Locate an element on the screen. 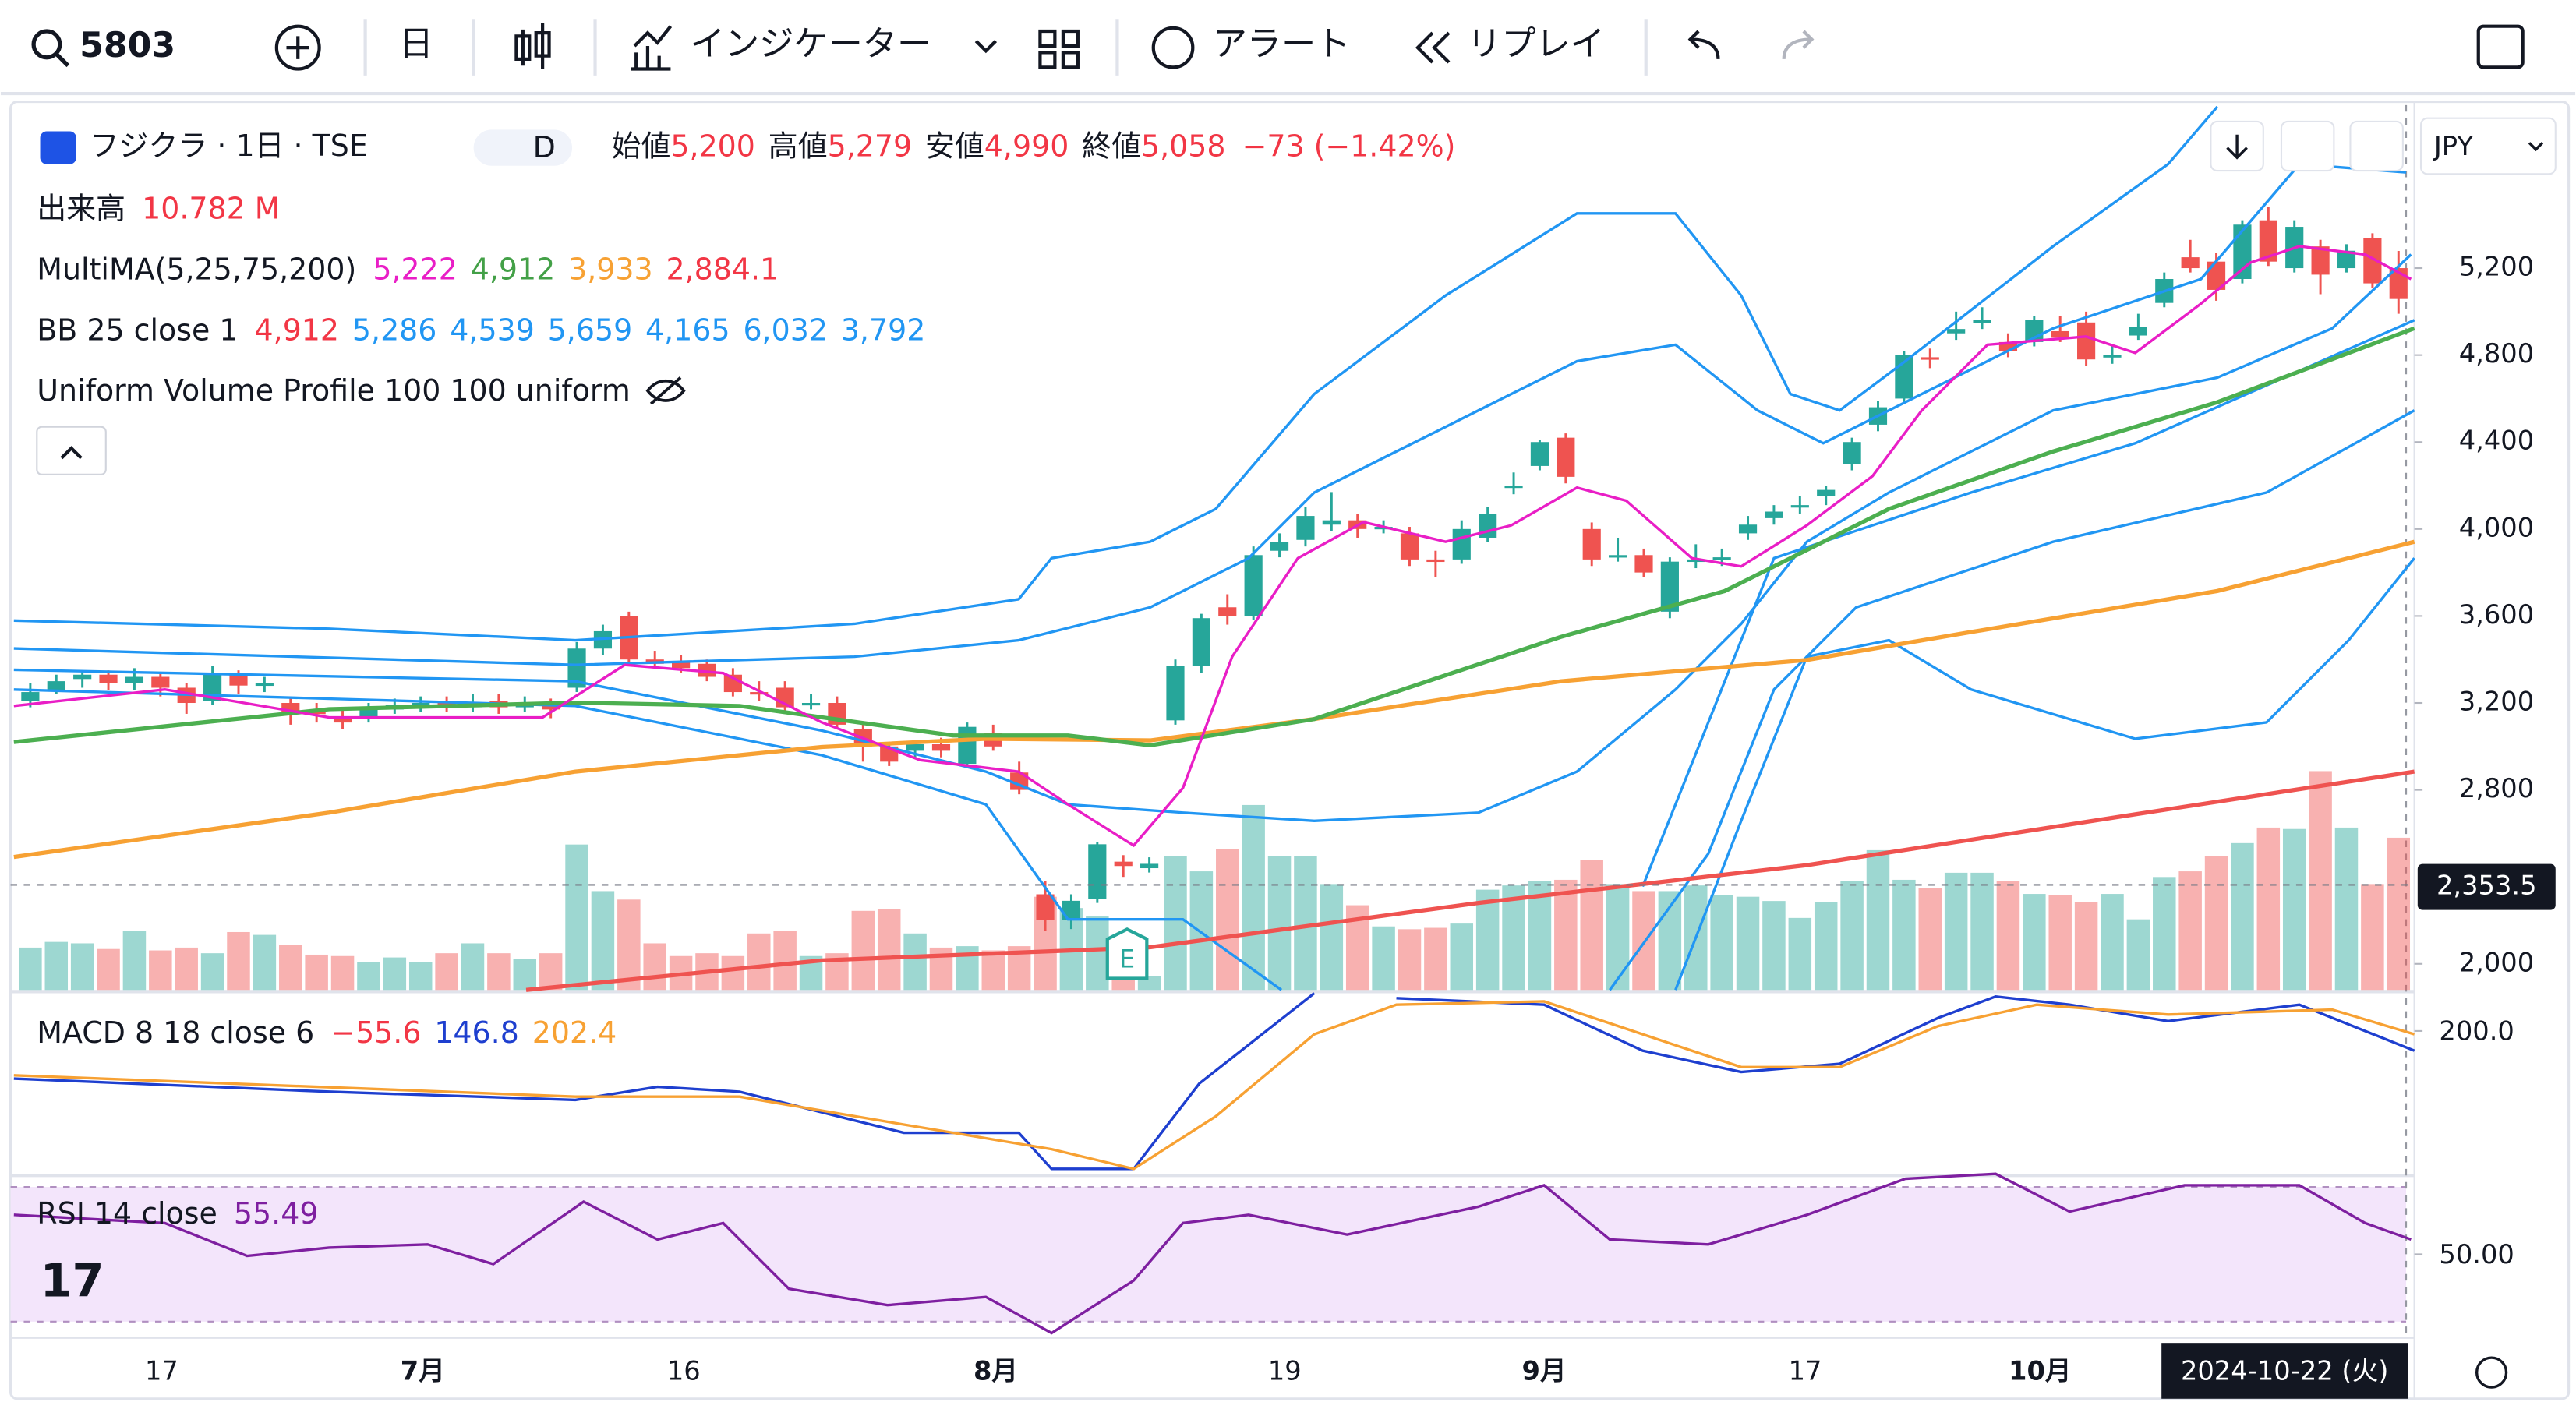 The image size is (2576, 1402). macd-signal is located at coordinates (1214, 1085).